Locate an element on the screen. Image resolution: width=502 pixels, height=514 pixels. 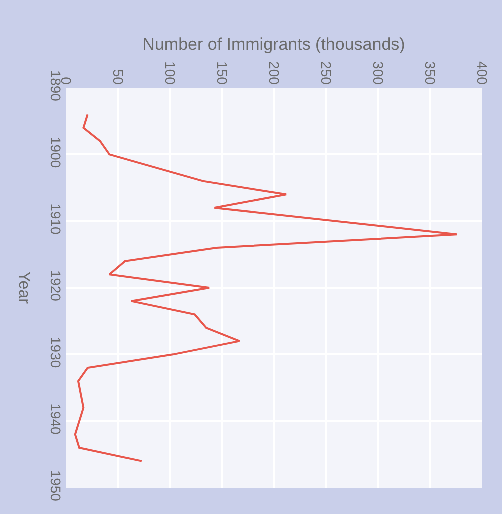
x-tick-label: 400 is located at coordinates (482, 74).